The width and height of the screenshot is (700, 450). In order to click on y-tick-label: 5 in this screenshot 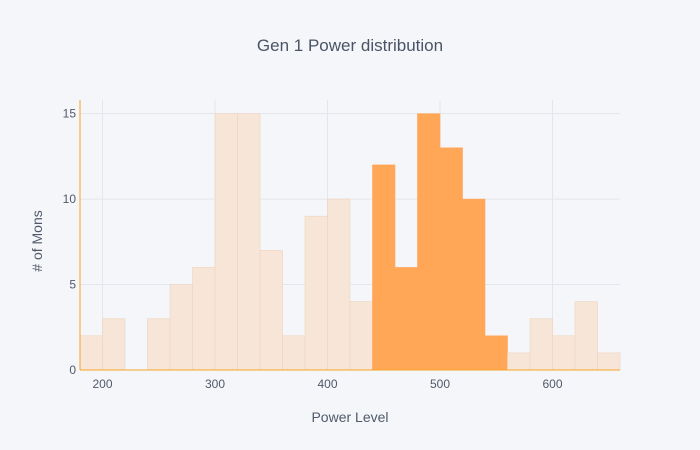, I will do `click(72, 285)`.